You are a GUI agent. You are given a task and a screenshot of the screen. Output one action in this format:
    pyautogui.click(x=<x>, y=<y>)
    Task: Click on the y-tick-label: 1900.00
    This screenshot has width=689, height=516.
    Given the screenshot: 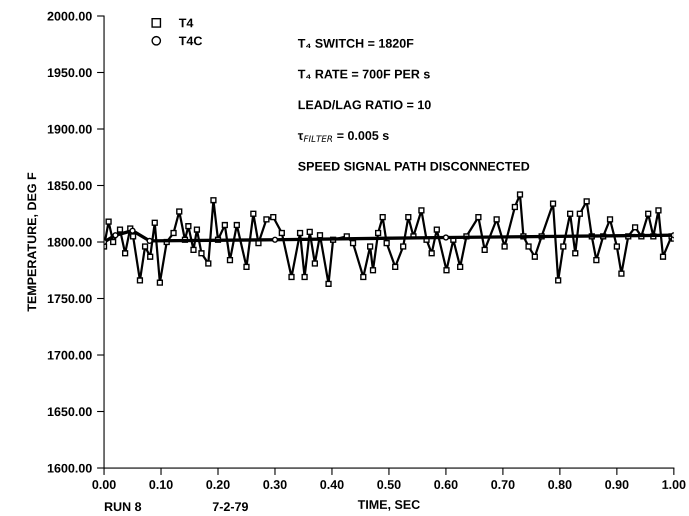 What is the action you would take?
    pyautogui.click(x=70, y=129)
    